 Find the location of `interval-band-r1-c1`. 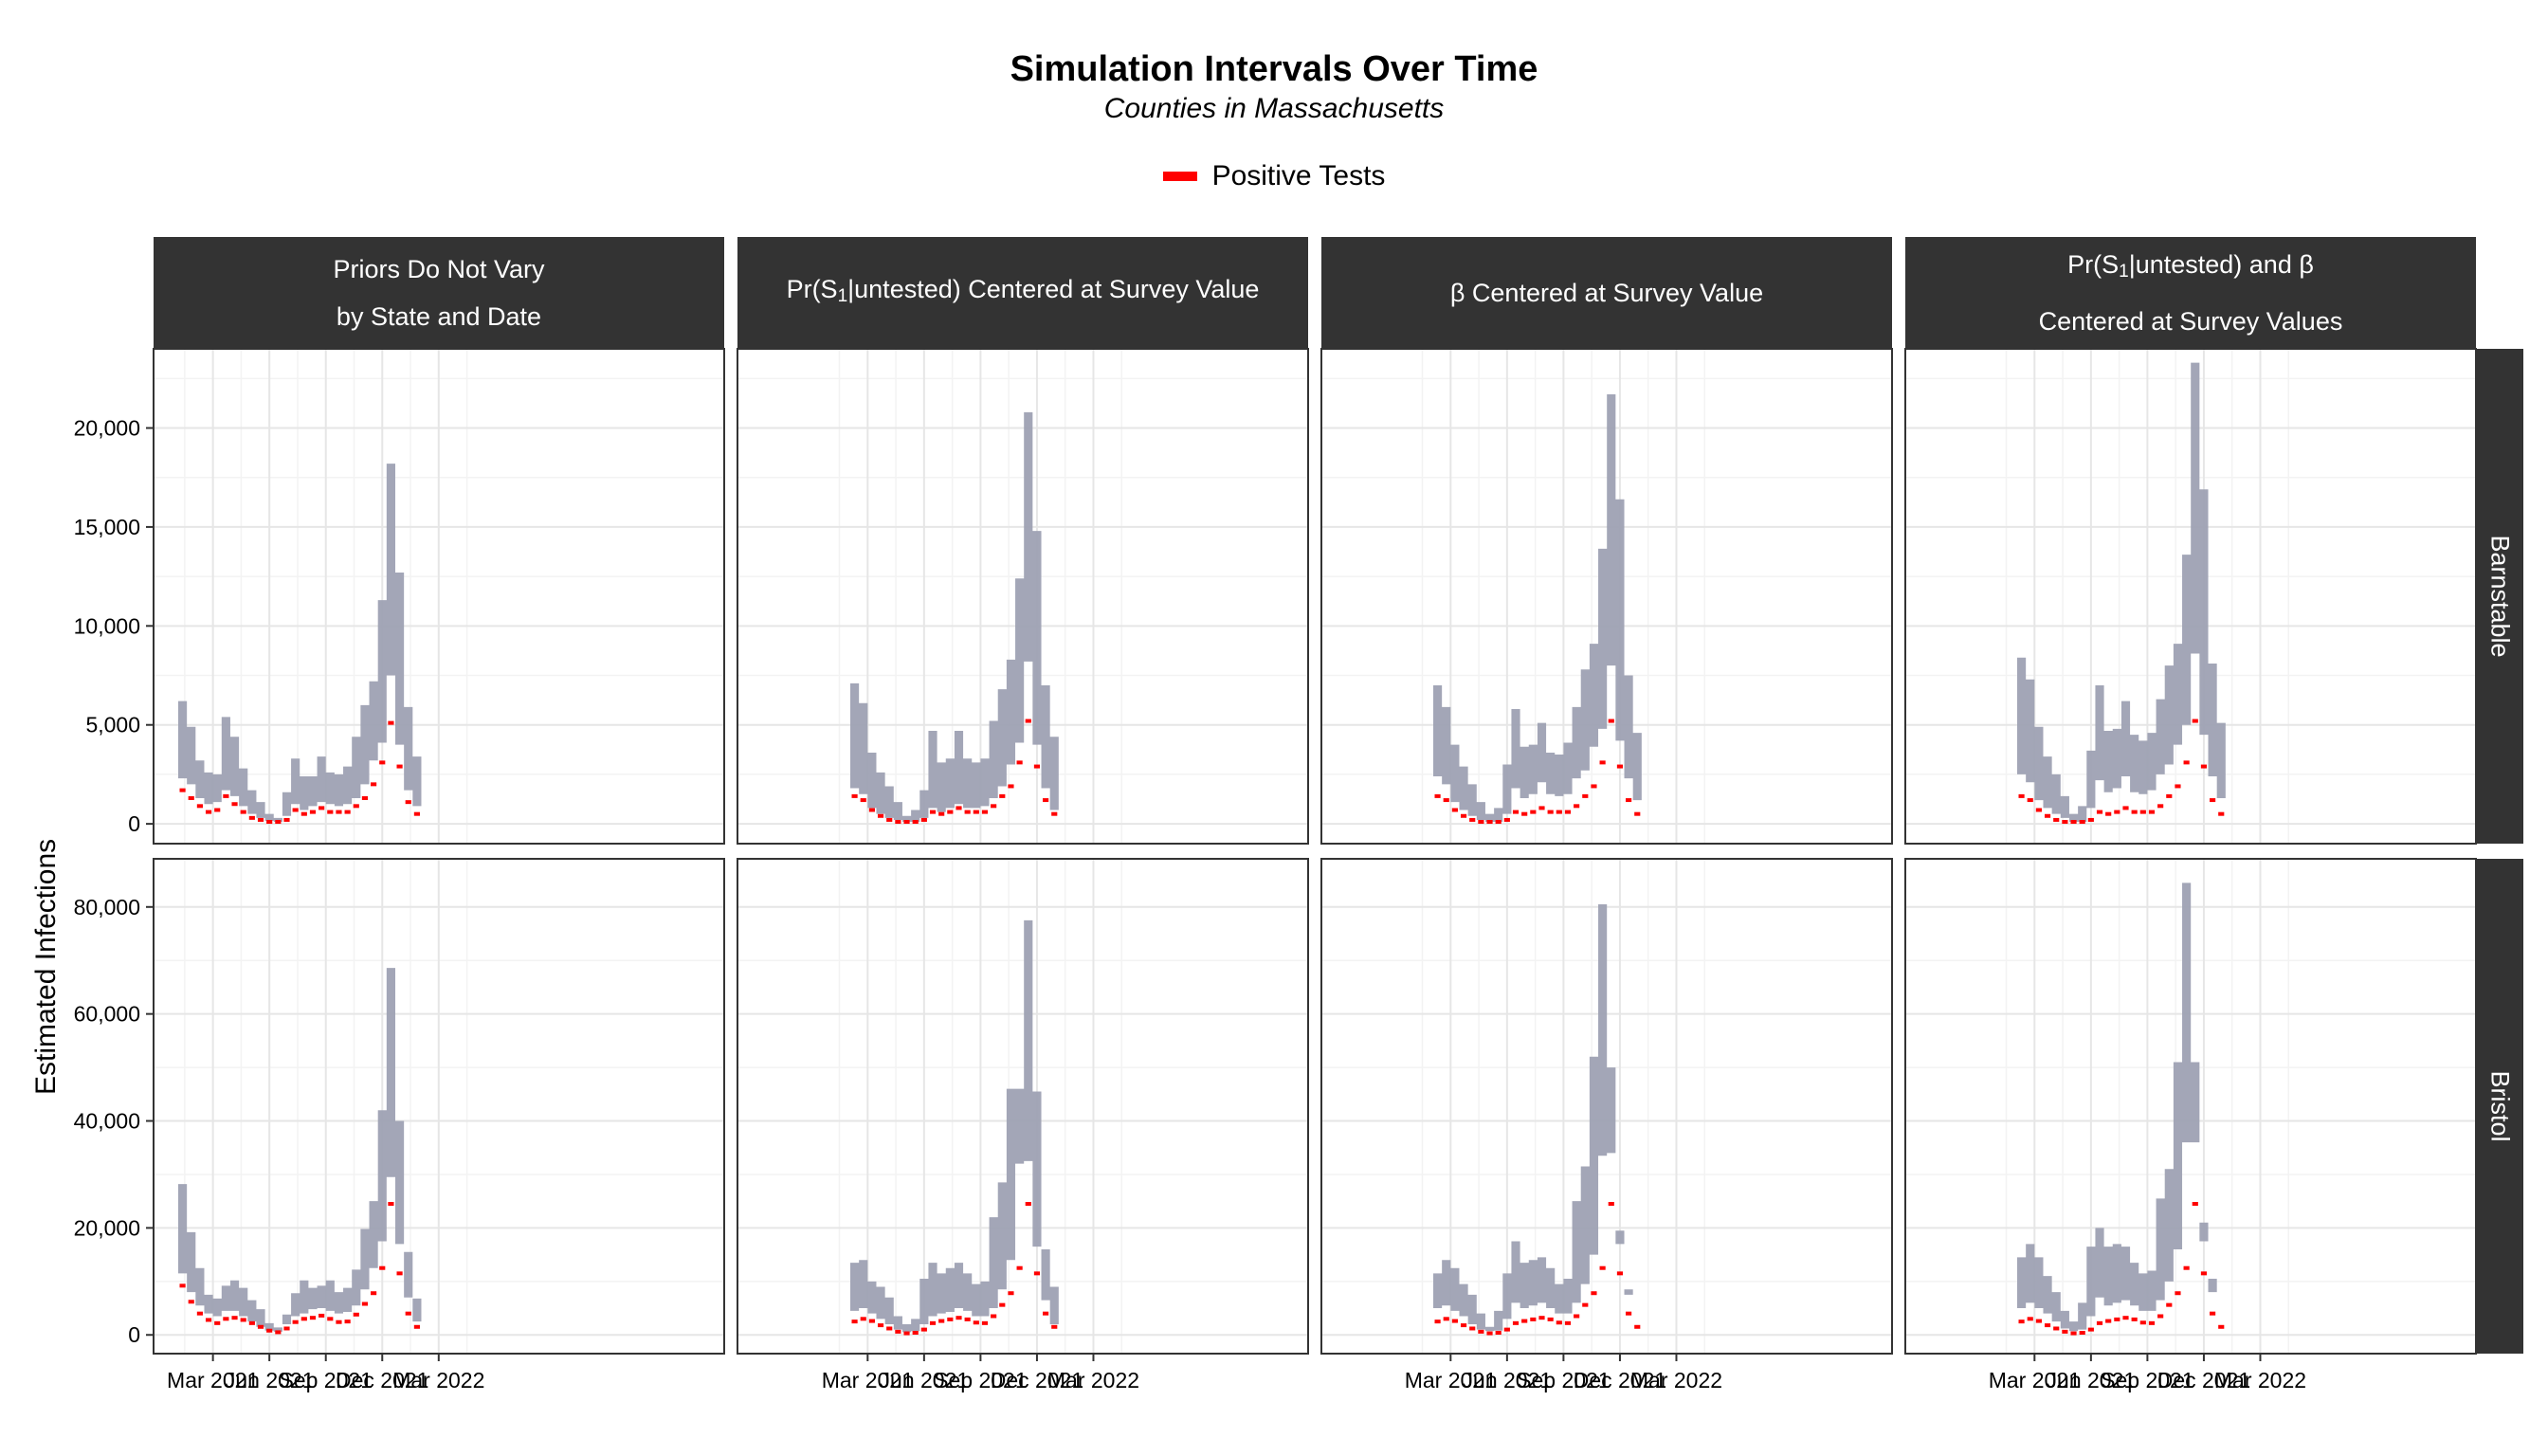

interval-band-r1-c1 is located at coordinates (954, 1126).